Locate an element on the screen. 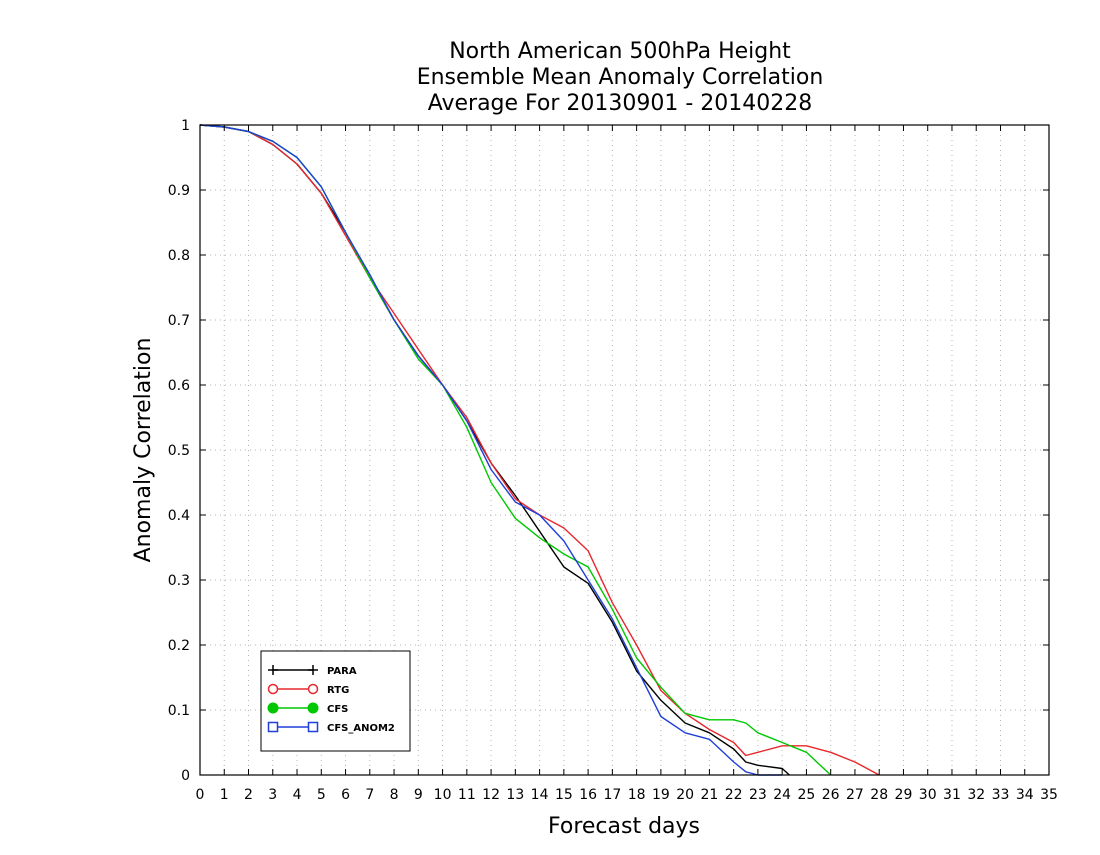 This screenshot has height=855, width=1100. x-tick-label: 5 is located at coordinates (321, 795).